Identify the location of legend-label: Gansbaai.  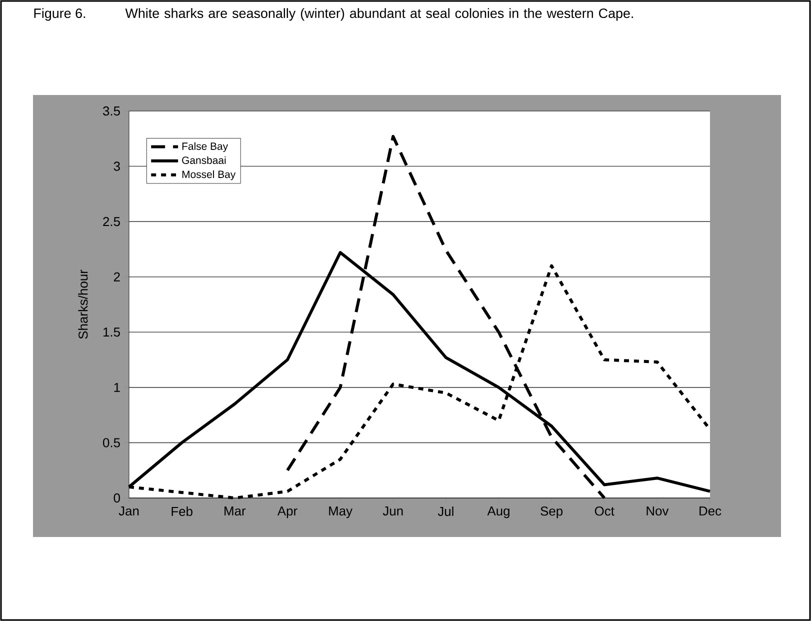
(204, 160).